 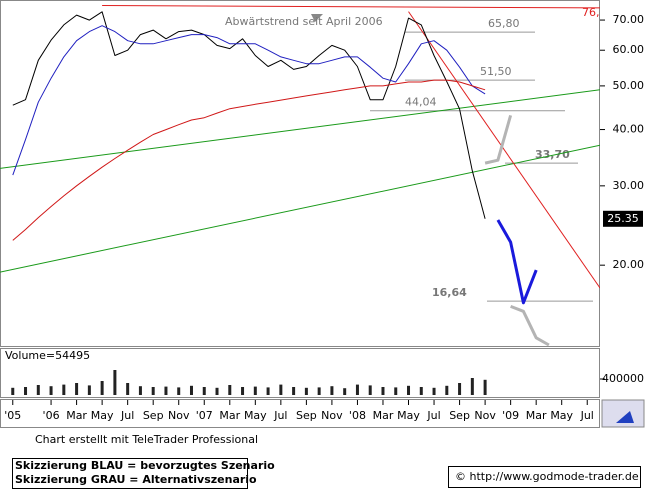 What do you see at coordinates (317, 18) in the screenshot?
I see `annotation-marker` at bounding box center [317, 18].